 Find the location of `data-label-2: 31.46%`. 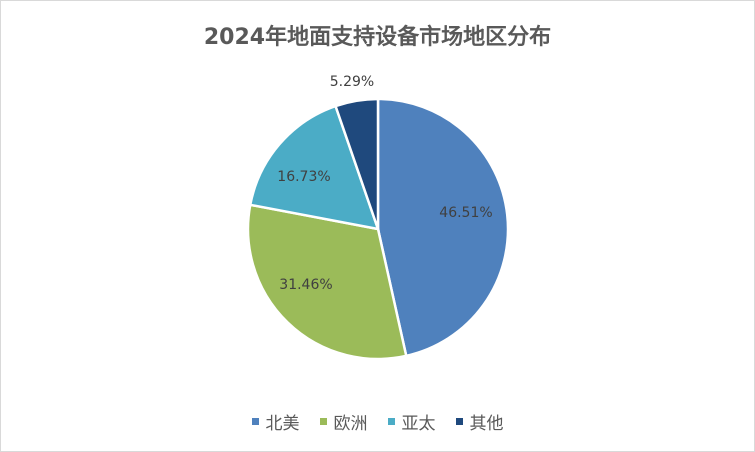

data-label-2: 31.46% is located at coordinates (305, 285).